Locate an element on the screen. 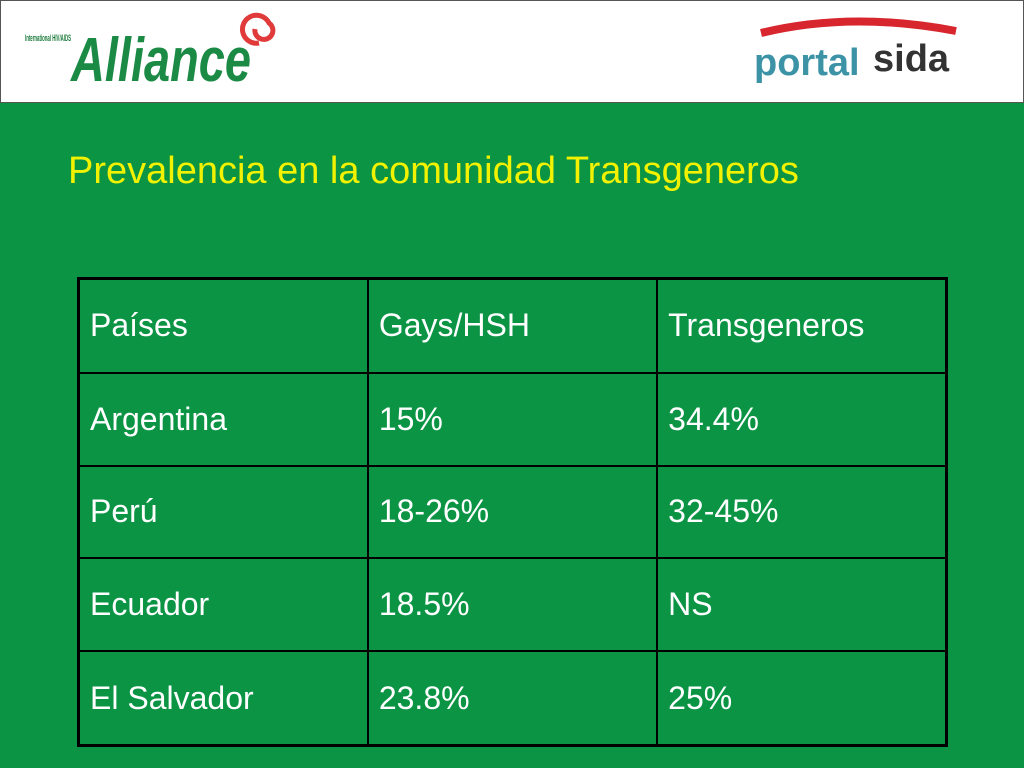  portalsida-swoosh is located at coordinates (858, 27).